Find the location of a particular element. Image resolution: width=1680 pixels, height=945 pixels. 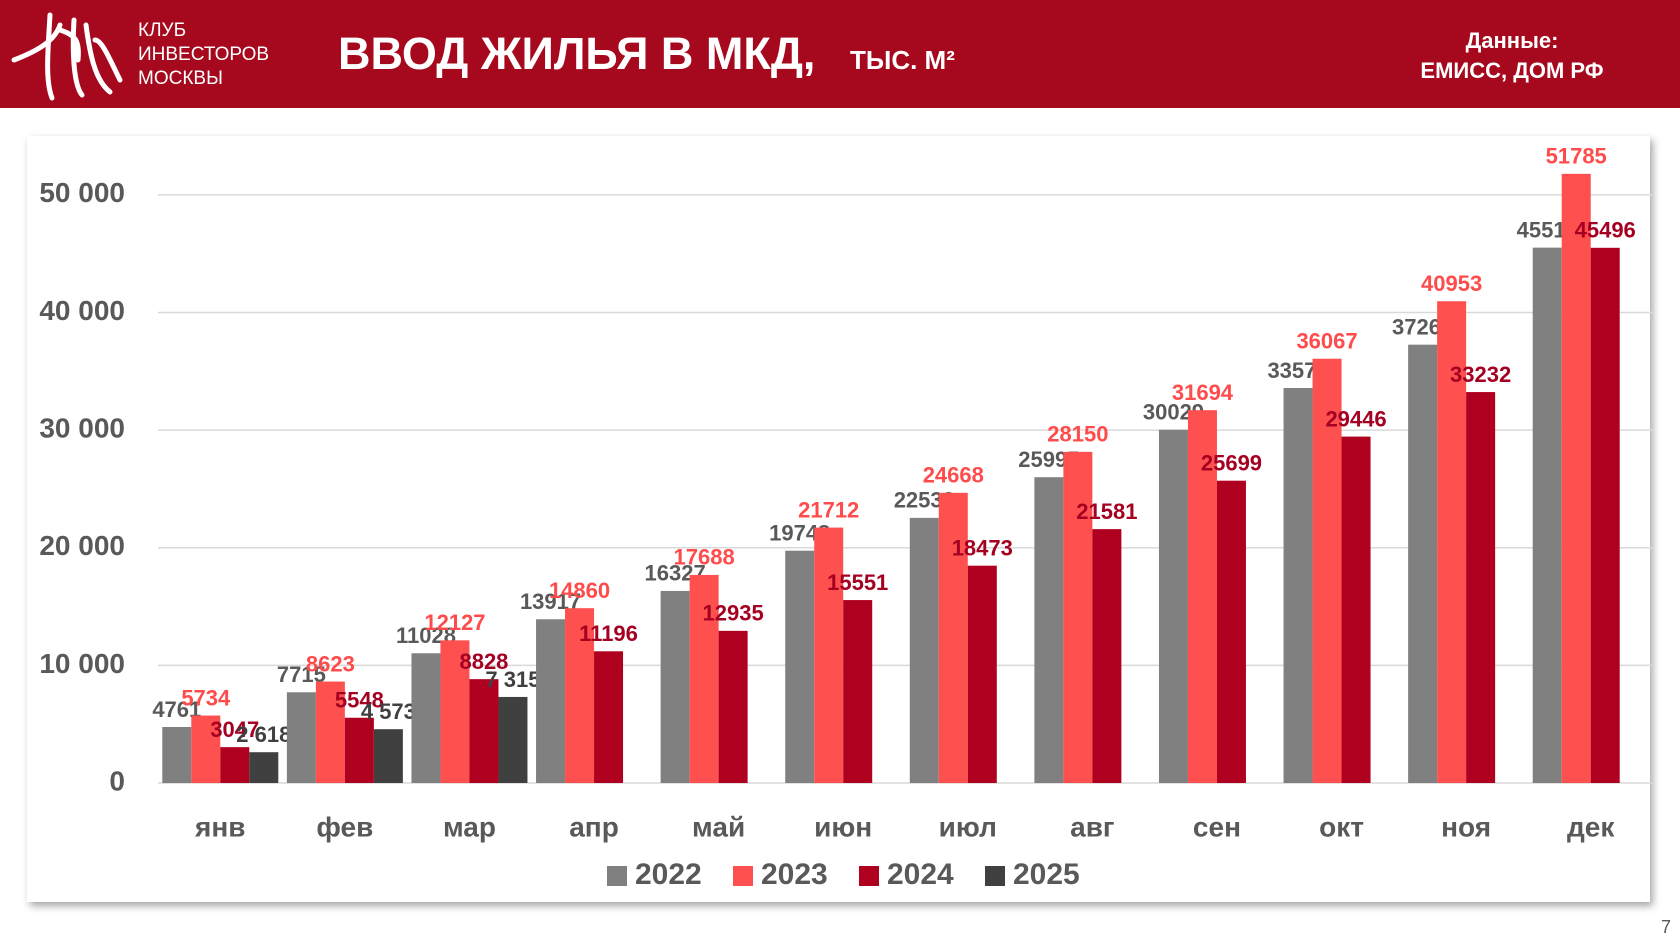

page-number: 7 is located at coordinates (1666, 927).